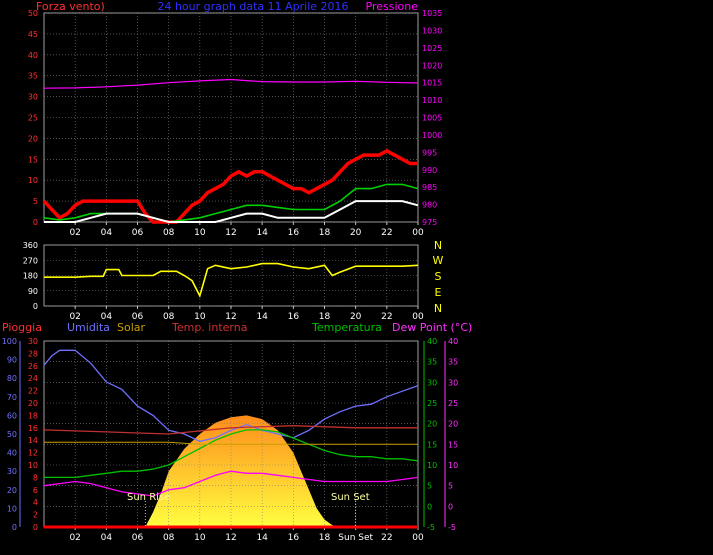  What do you see at coordinates (33, 453) in the screenshot?
I see `rain-ytick-label: 12` at bounding box center [33, 453].